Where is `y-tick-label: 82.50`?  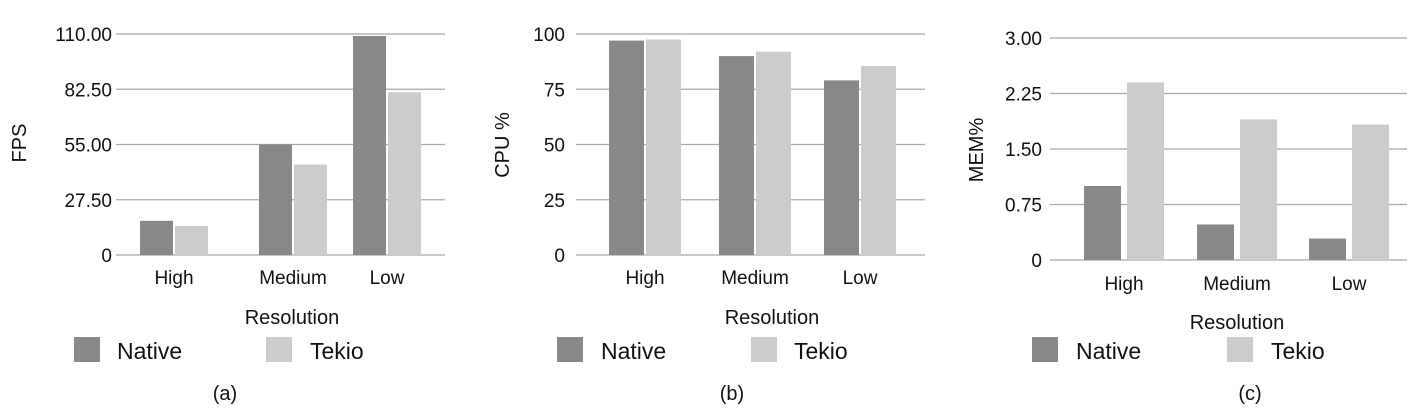 y-tick-label: 82.50 is located at coordinates (88, 90).